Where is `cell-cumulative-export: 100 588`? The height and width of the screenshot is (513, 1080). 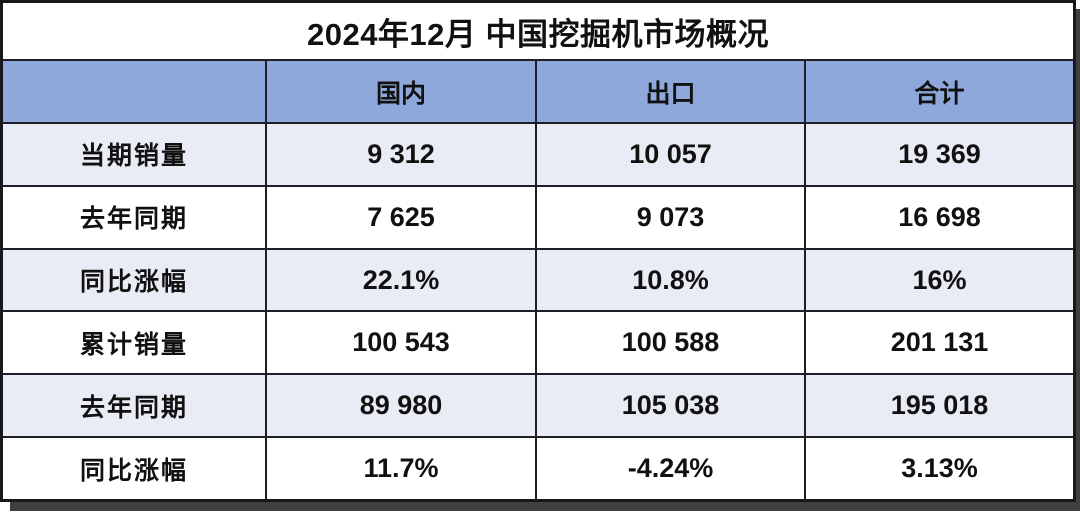
cell-cumulative-export: 100 588 is located at coordinates (670, 343).